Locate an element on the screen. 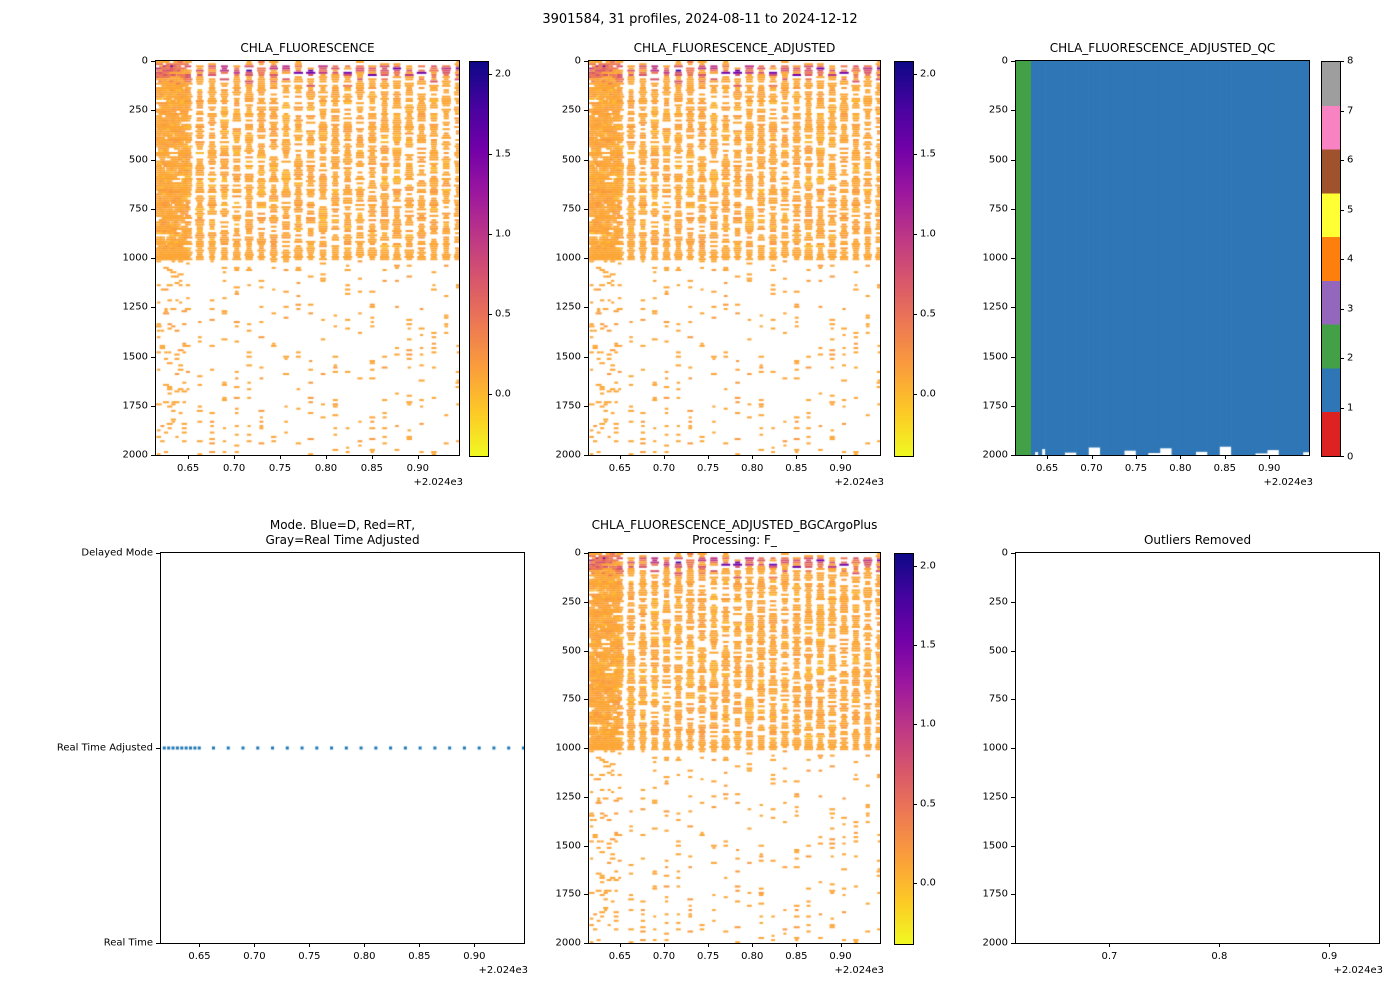  mode-scatter is located at coordinates (342, 748).